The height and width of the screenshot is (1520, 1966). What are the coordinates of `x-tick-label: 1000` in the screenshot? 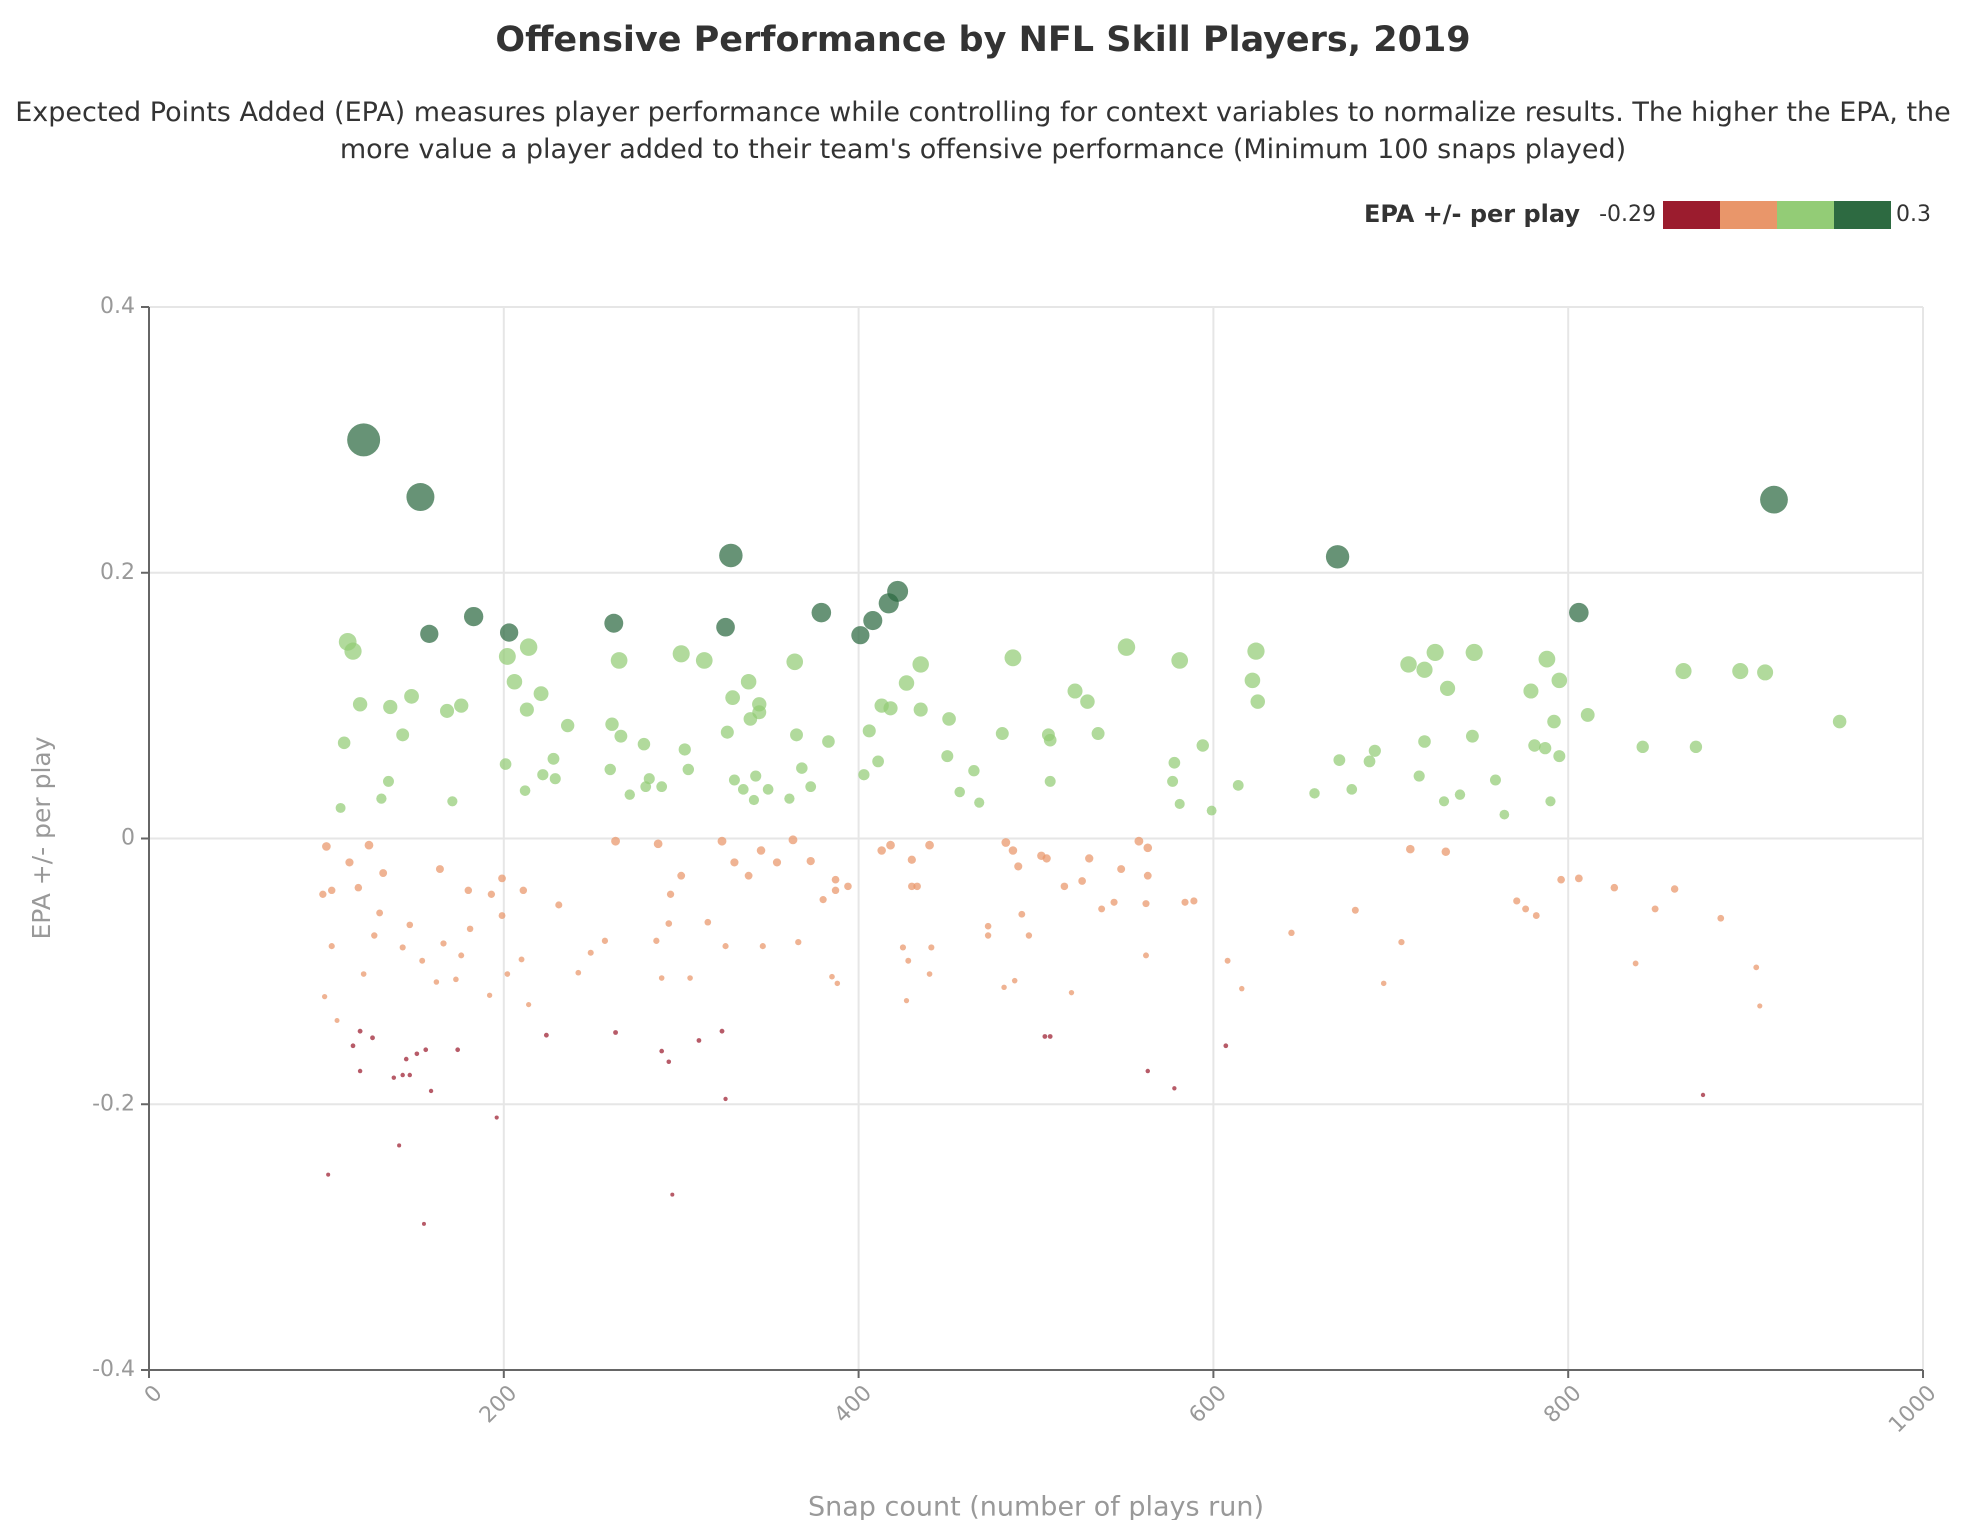 It's located at (1912, 1409).